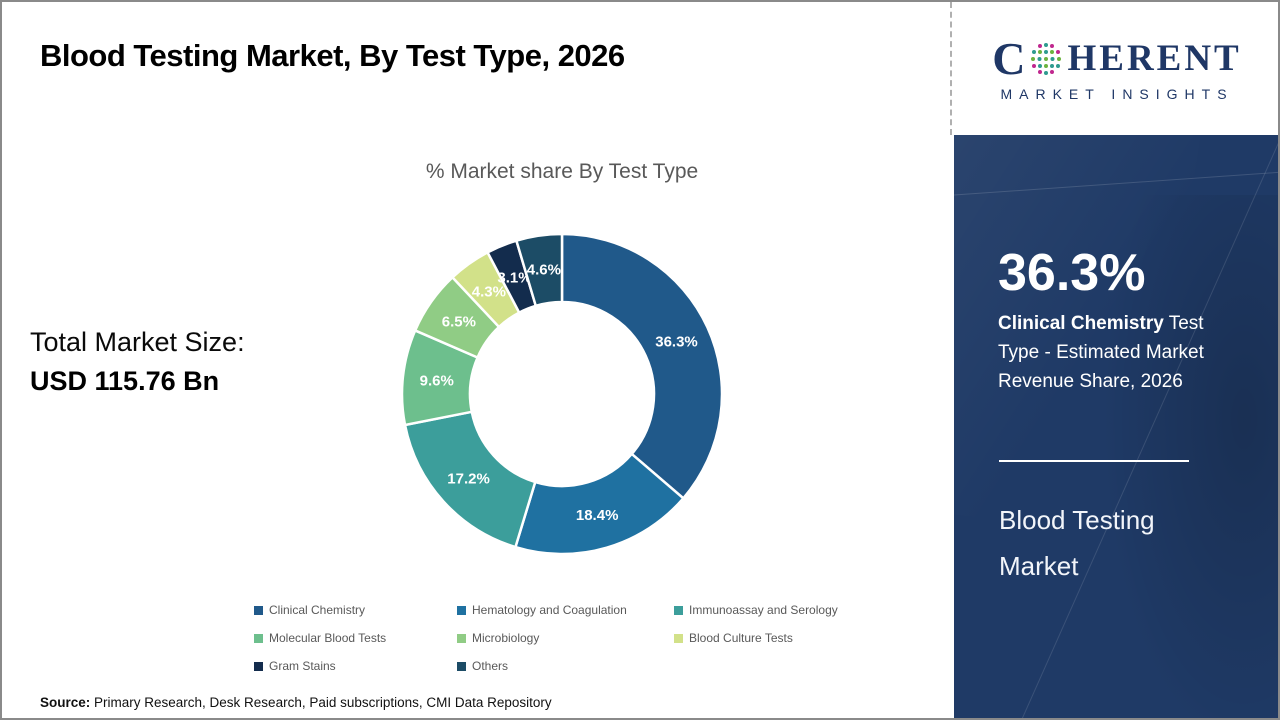  I want to click on total-market-size-value: USD 115.76 Bn, so click(125, 381).